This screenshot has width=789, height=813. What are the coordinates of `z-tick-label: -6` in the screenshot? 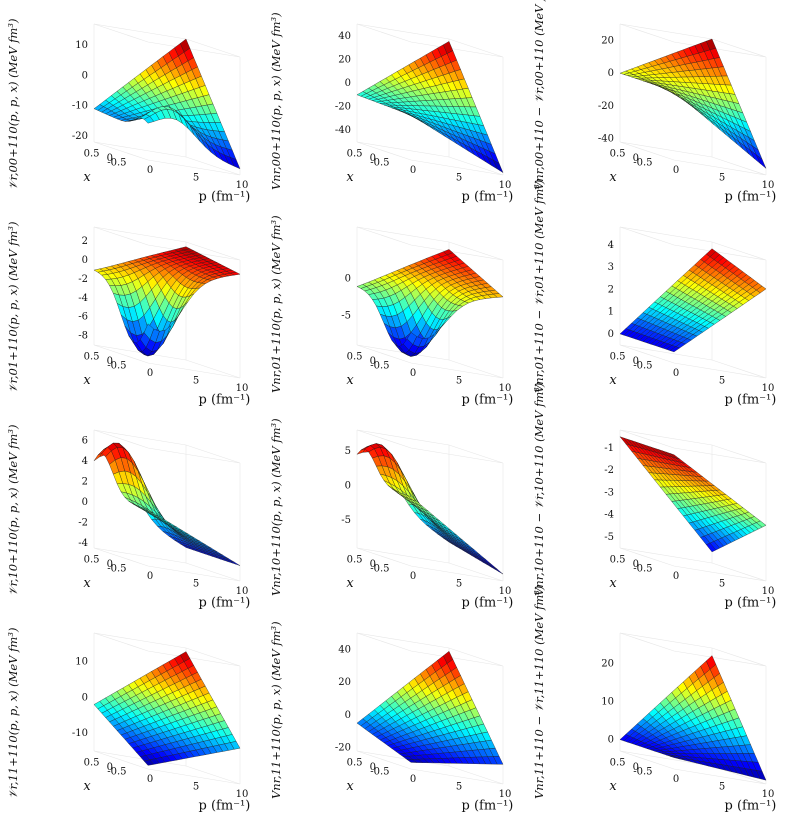 It's located at (83, 317).